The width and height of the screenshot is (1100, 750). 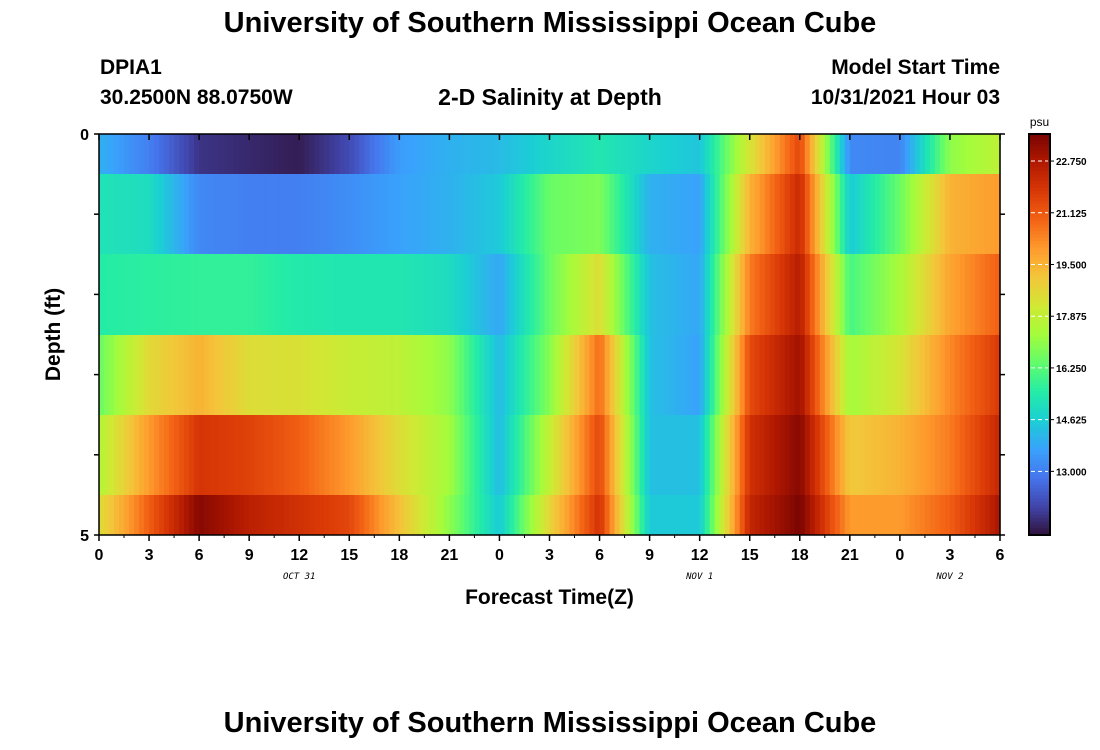 What do you see at coordinates (1039, 122) in the screenshot?
I see `colorbar-unit-label: psu` at bounding box center [1039, 122].